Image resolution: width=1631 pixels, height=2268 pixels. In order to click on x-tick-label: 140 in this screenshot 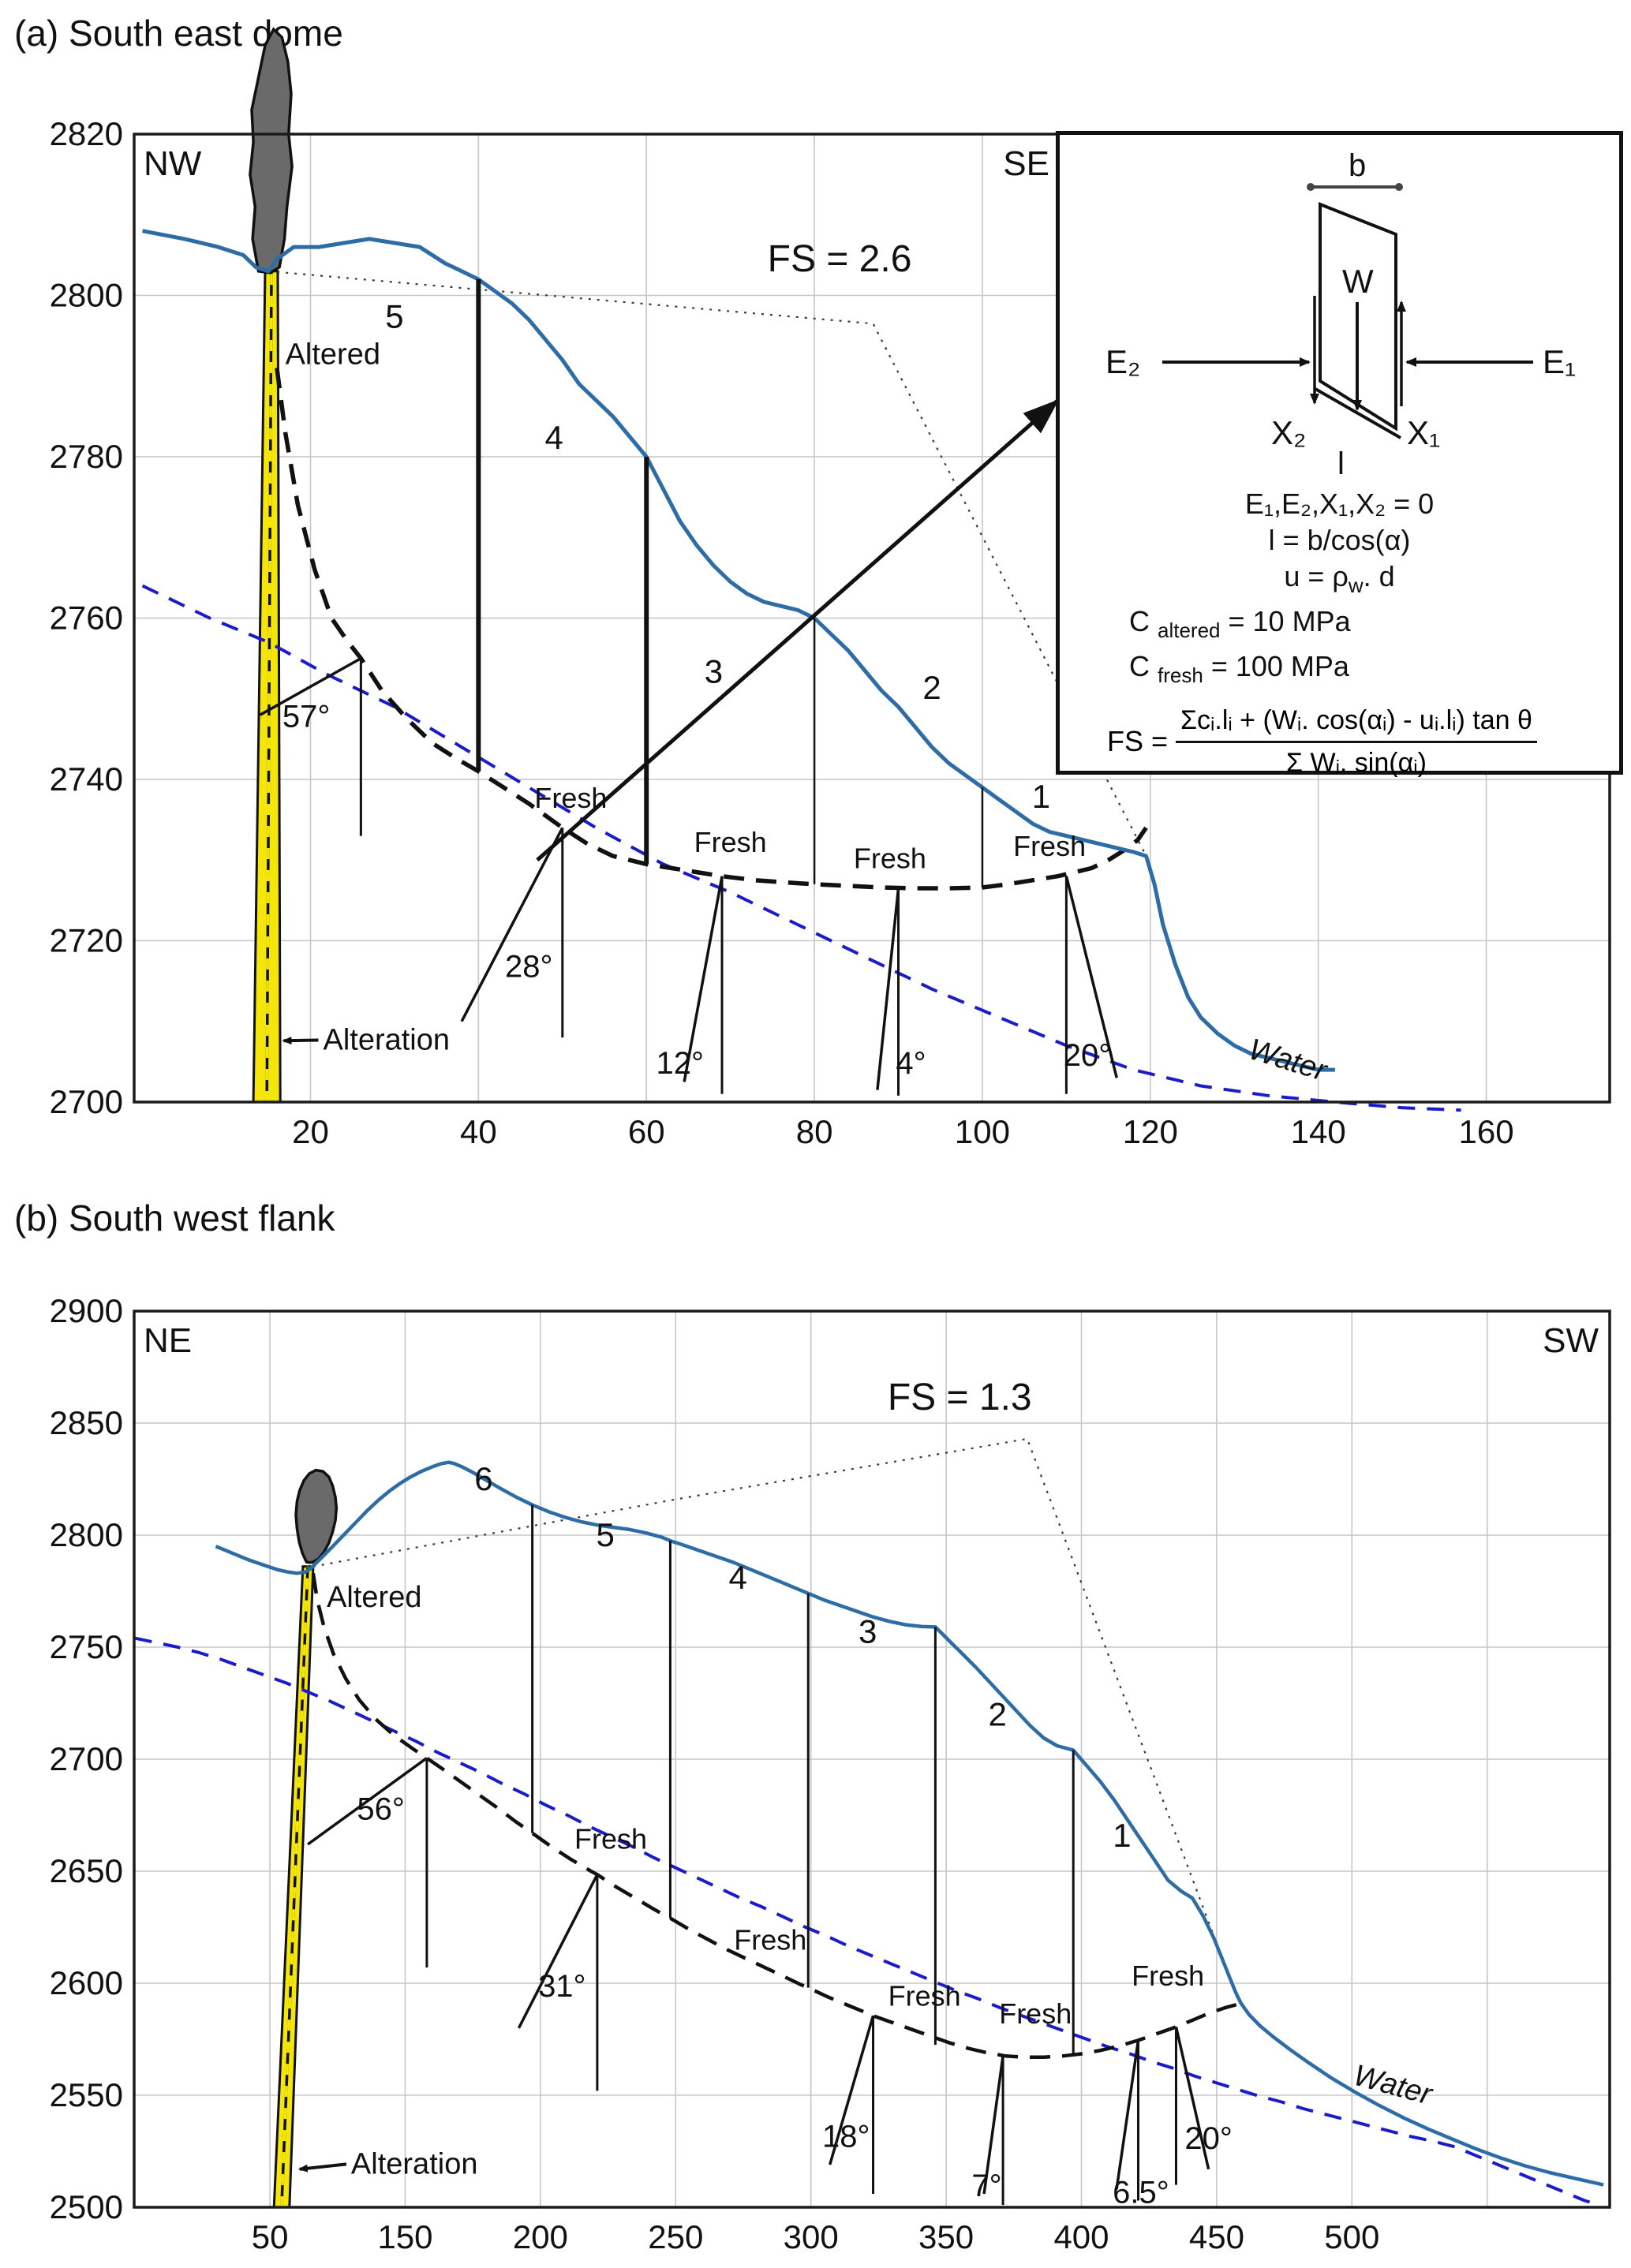, I will do `click(1318, 1131)`.